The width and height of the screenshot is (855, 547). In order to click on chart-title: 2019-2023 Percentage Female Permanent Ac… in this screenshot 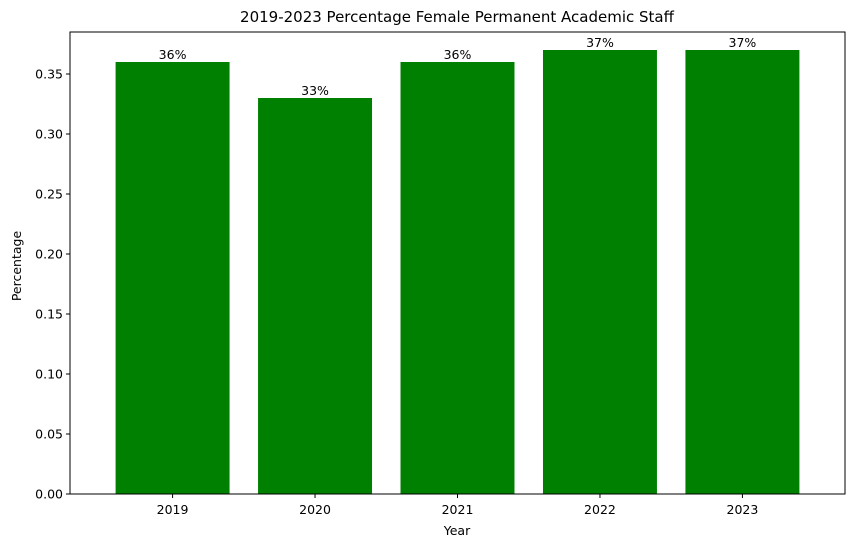, I will do `click(457, 17)`.